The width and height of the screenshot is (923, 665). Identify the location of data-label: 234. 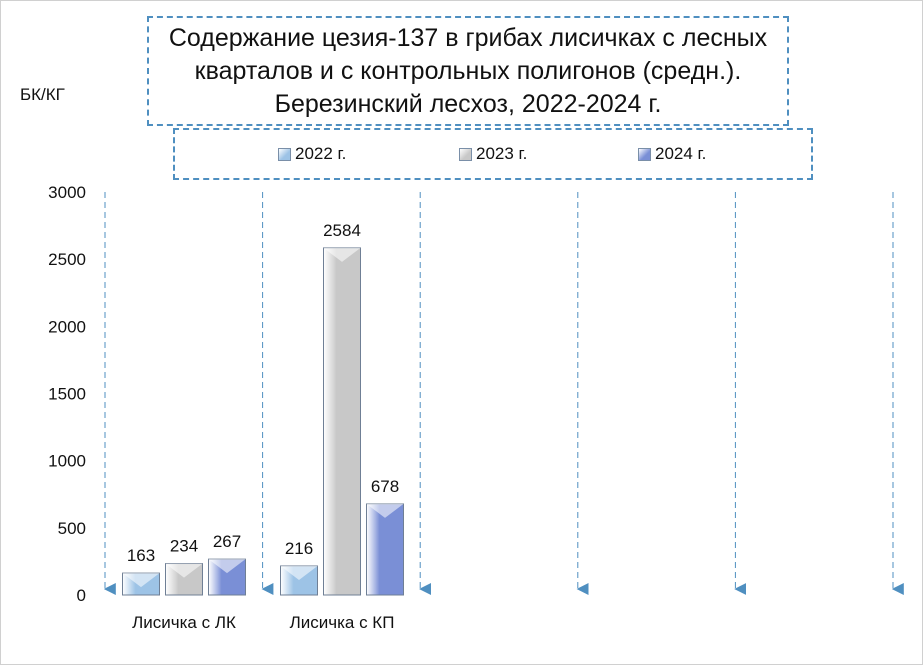
(184, 546).